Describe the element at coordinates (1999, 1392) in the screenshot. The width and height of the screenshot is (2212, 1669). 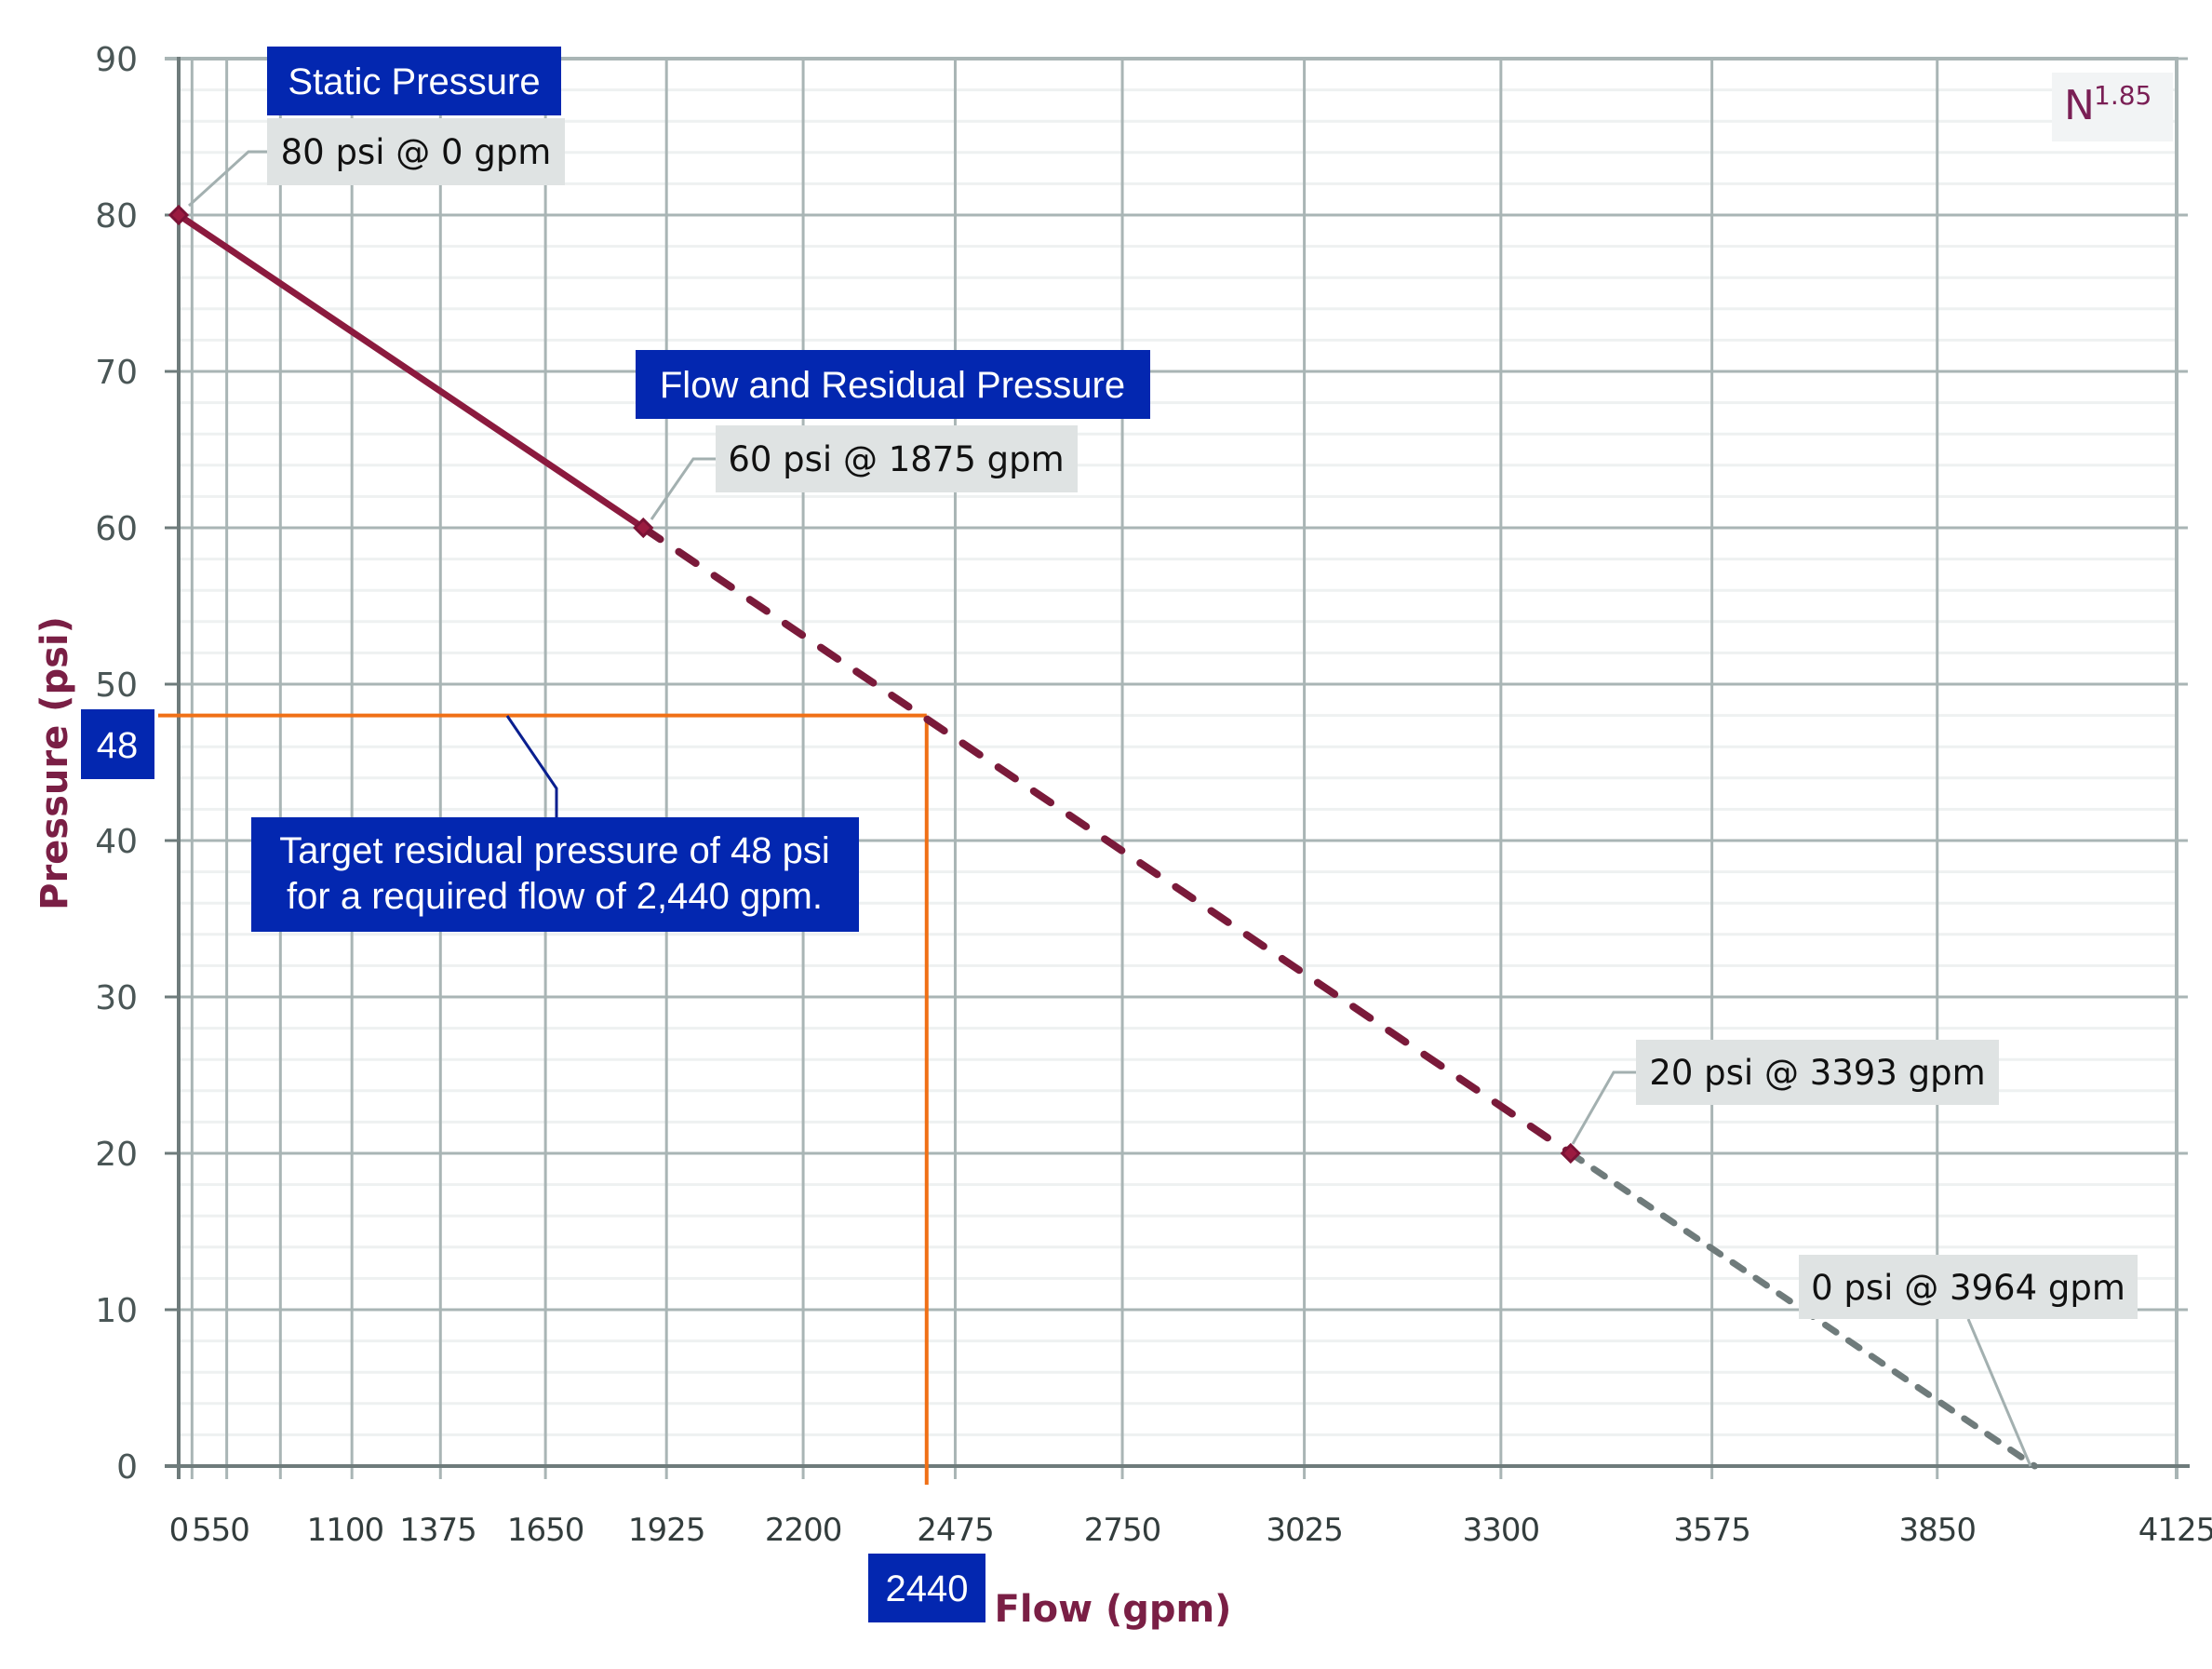
I see `leader-0psi` at that location.